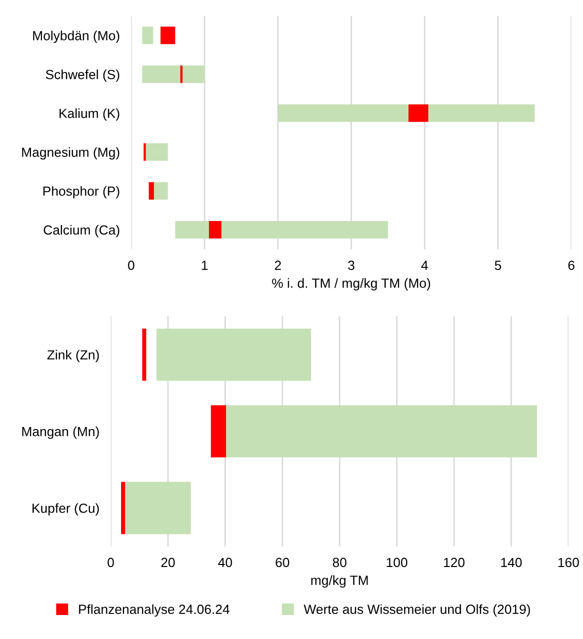 The height and width of the screenshot is (639, 583). Describe the element at coordinates (65, 509) in the screenshot. I see `y-tick-label: Kupfer (Cu)` at that location.